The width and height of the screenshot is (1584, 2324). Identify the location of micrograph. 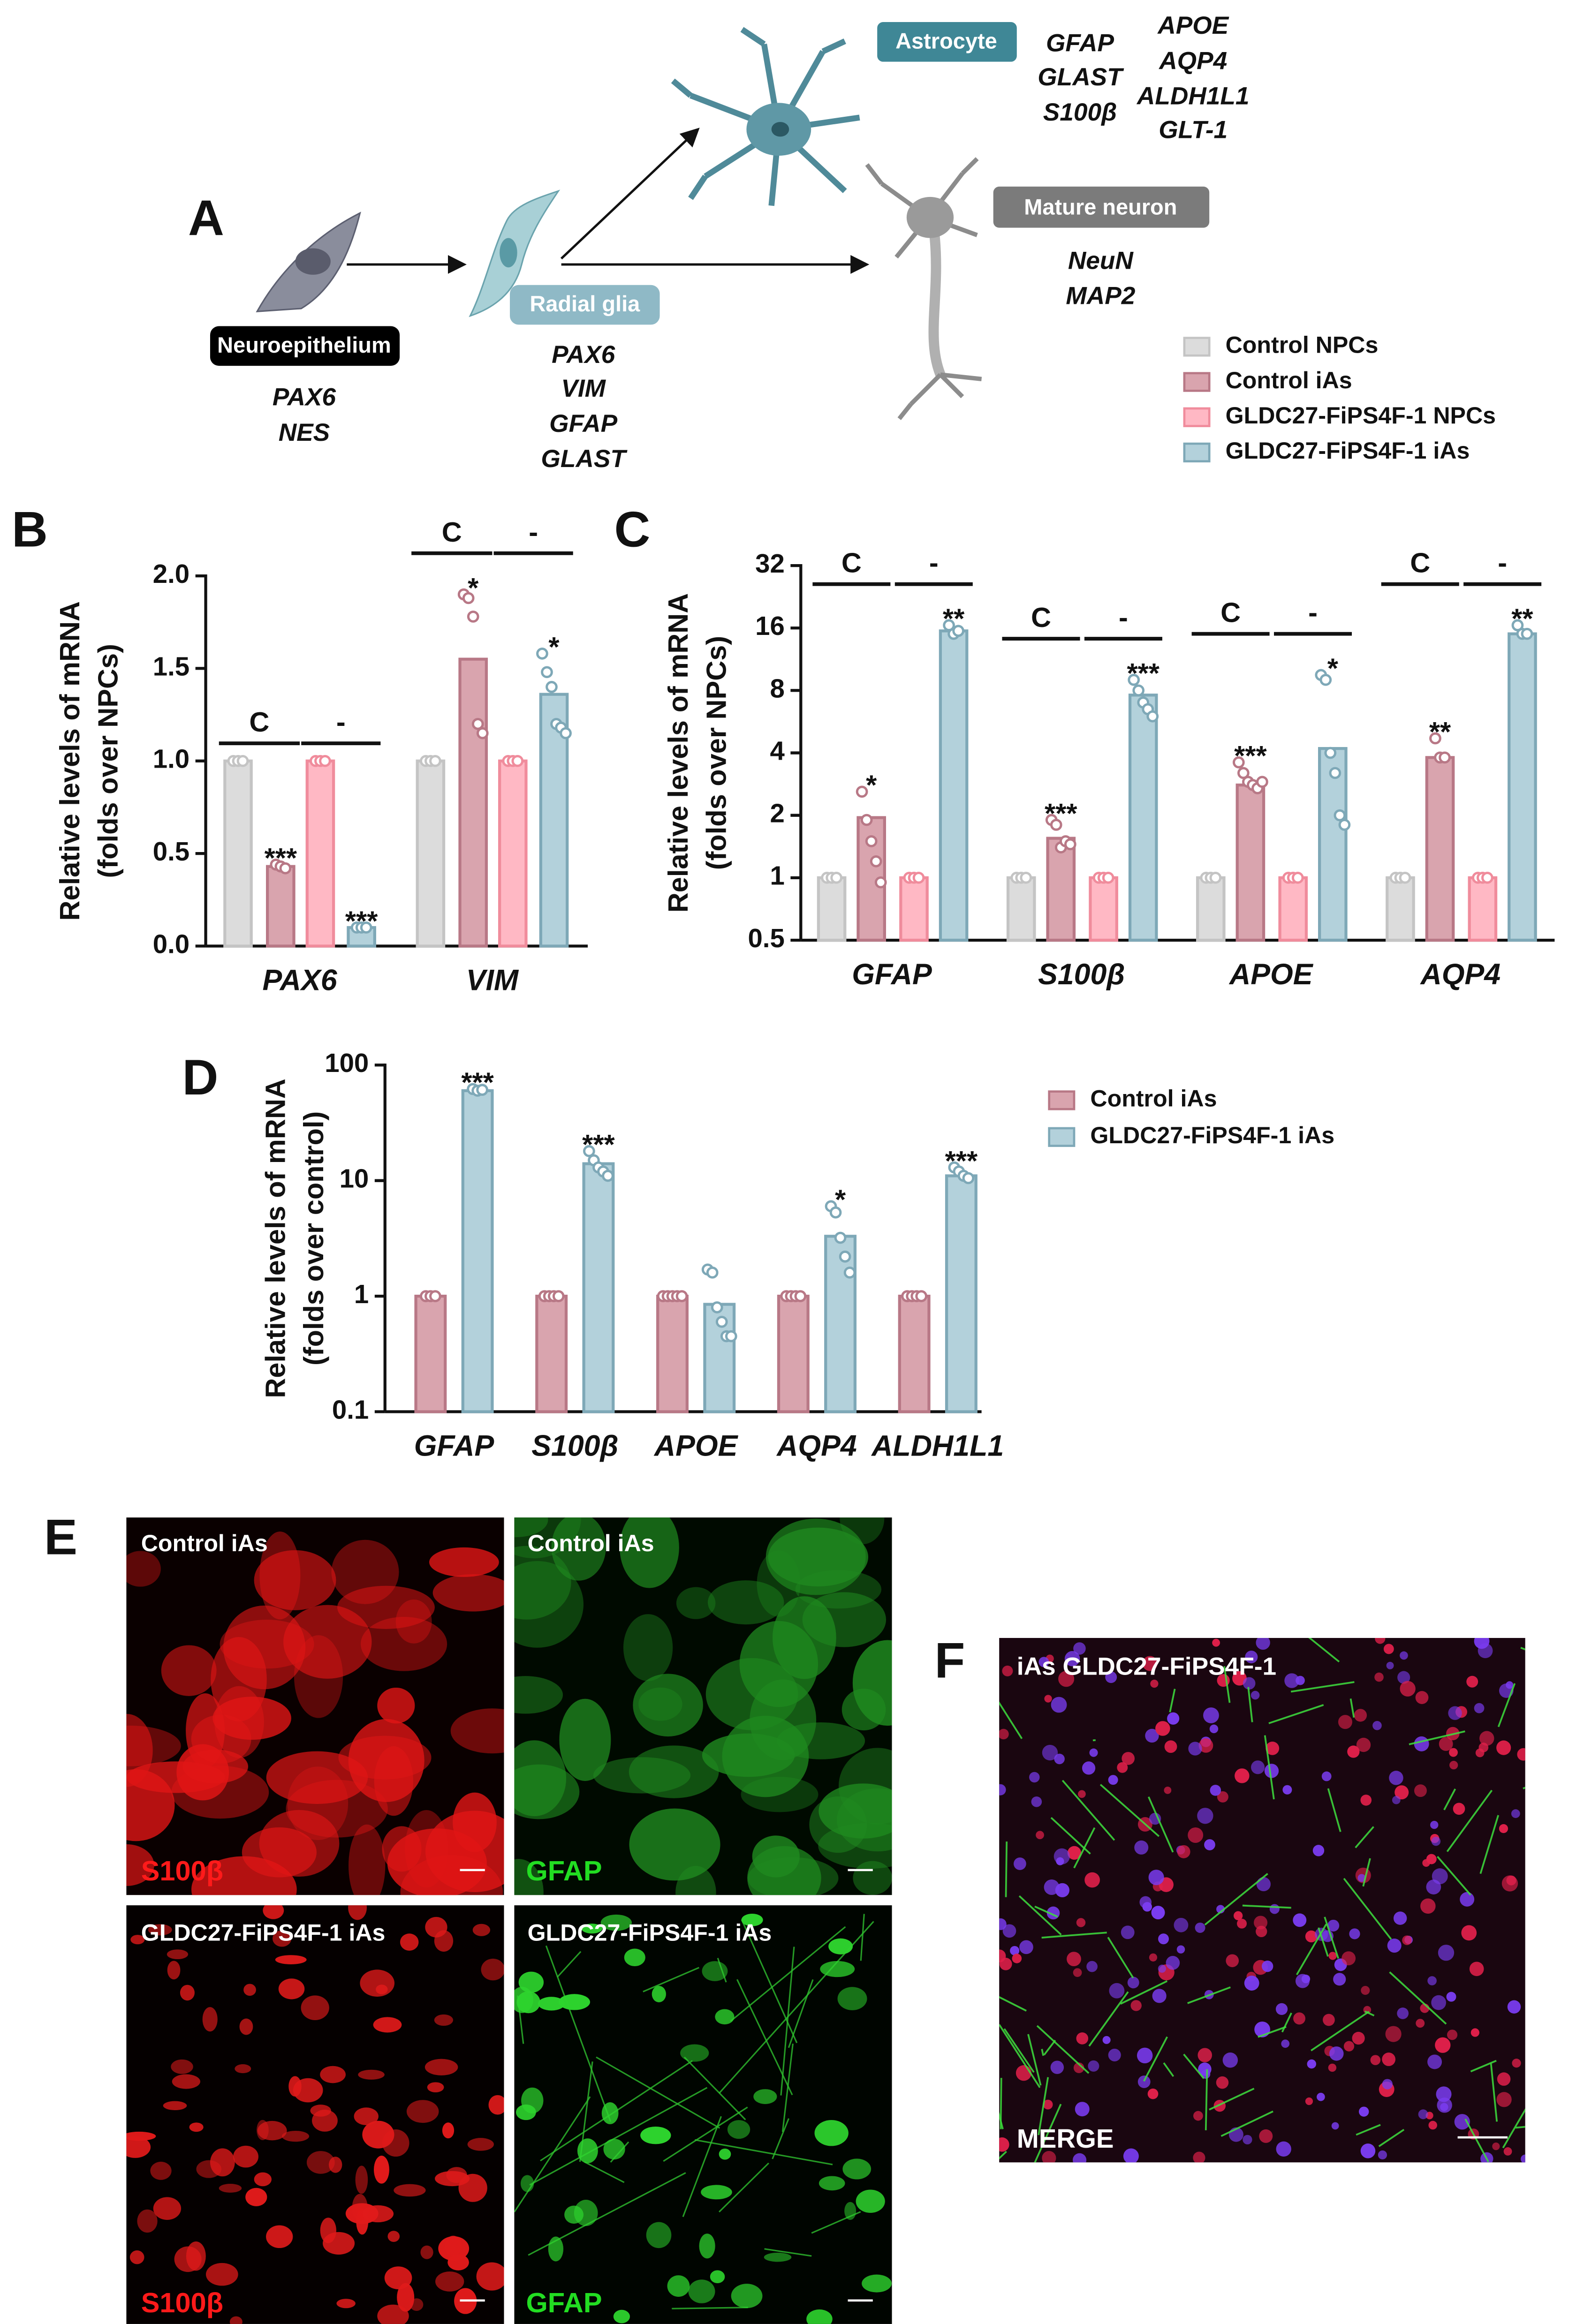
(1262, 1900).